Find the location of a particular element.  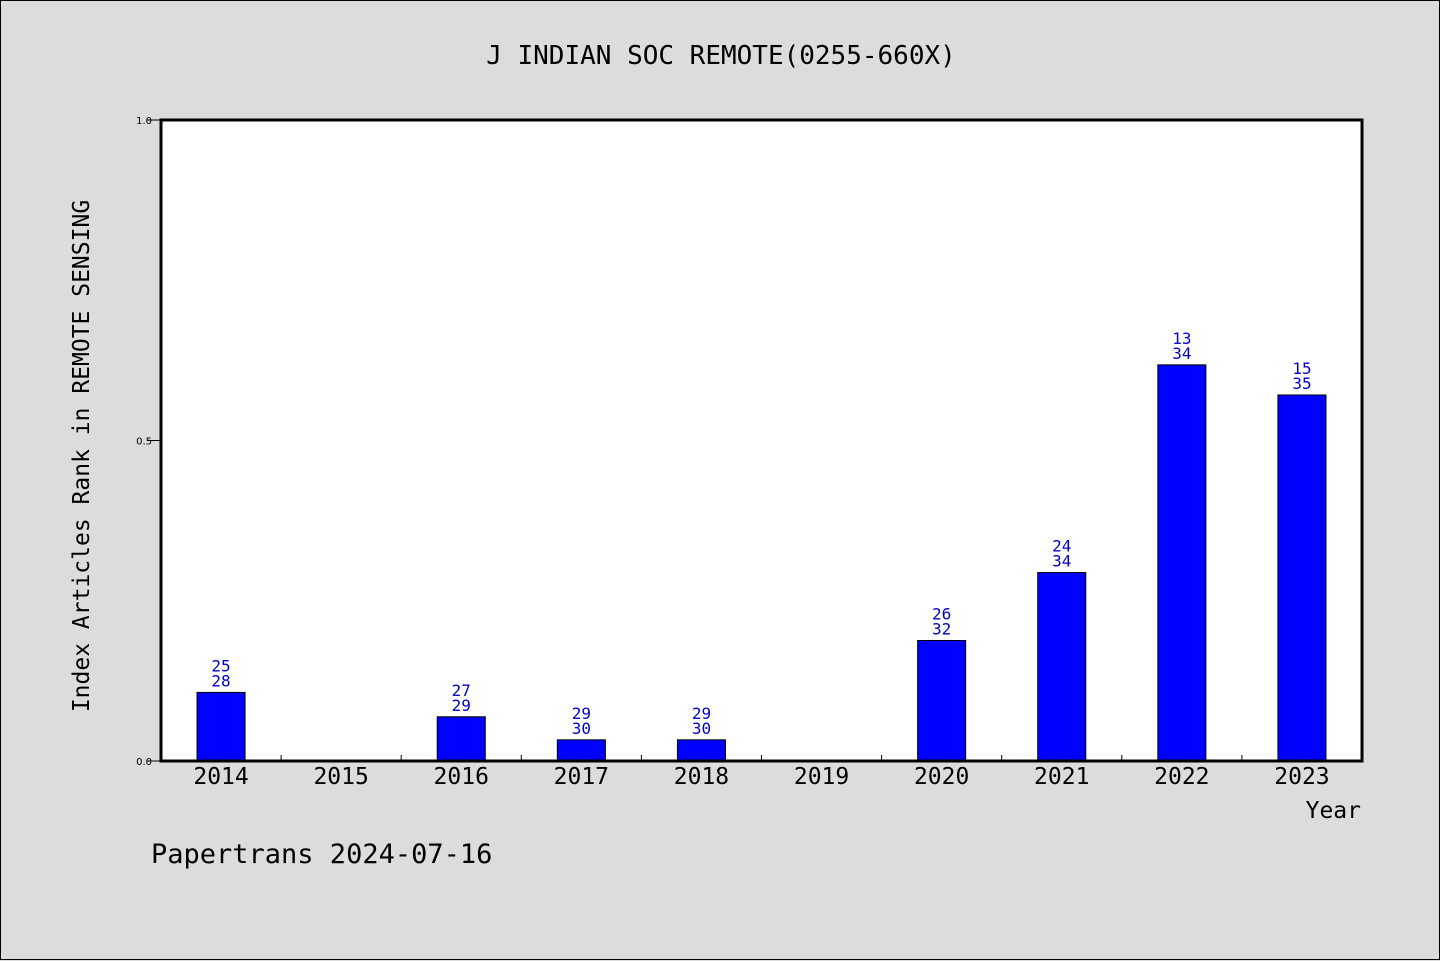

bar-label-bottom-2016: 29 is located at coordinates (461, 705).